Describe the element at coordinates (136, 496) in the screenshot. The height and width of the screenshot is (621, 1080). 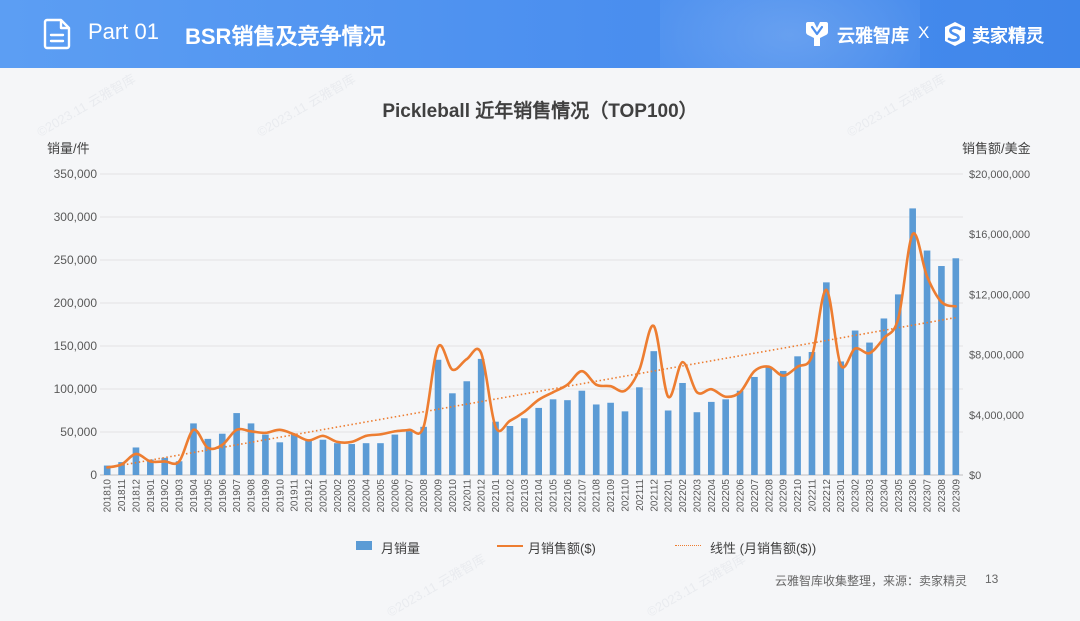
I see `x-tick-label: 201812` at that location.